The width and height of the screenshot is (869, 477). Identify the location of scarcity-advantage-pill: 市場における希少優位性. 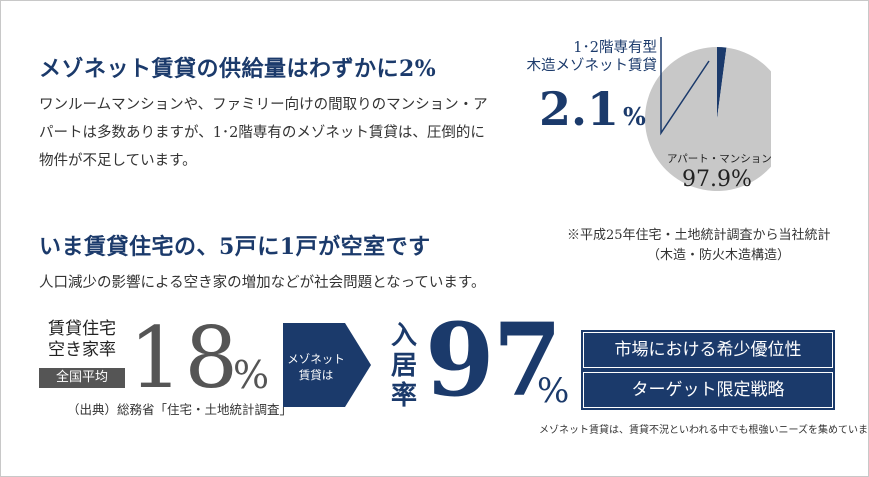
(708, 350).